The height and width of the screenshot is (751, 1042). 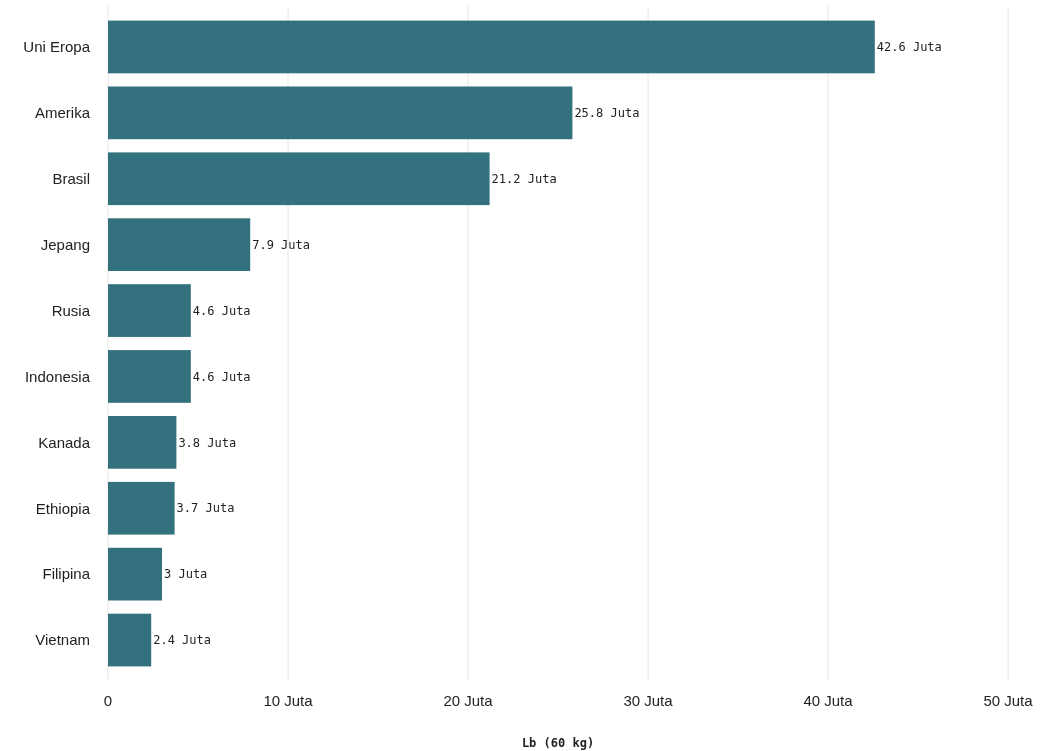 What do you see at coordinates (62, 640) in the screenshot?
I see `y-tick-label: Vietnam` at bounding box center [62, 640].